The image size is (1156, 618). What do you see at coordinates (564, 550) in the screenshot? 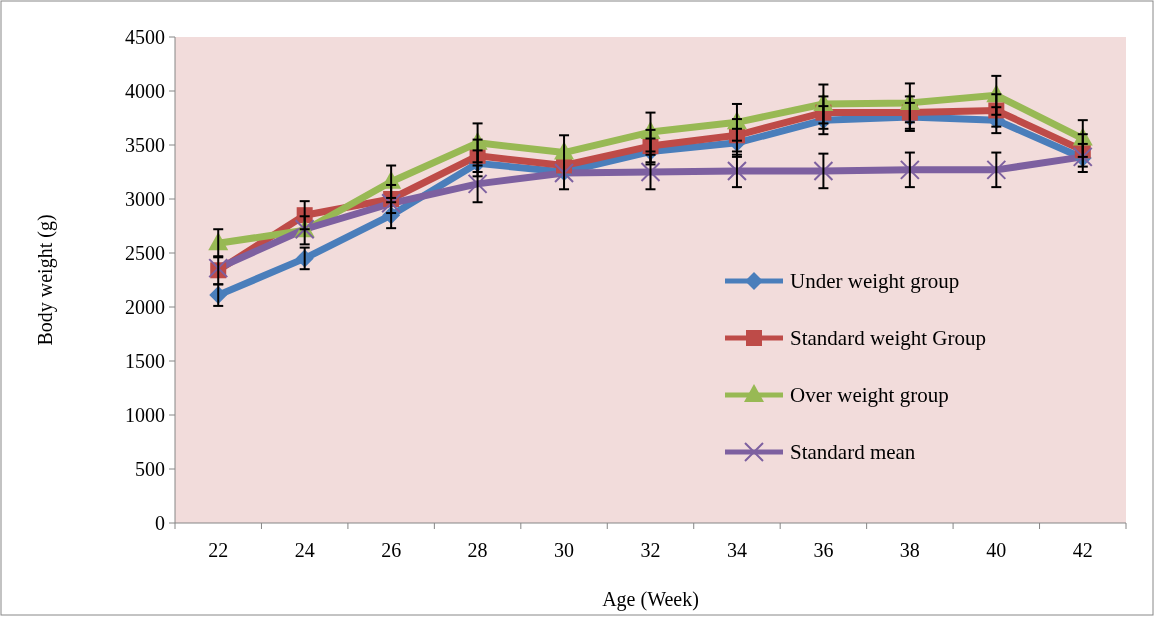
I see `x-tick-label: 30` at bounding box center [564, 550].